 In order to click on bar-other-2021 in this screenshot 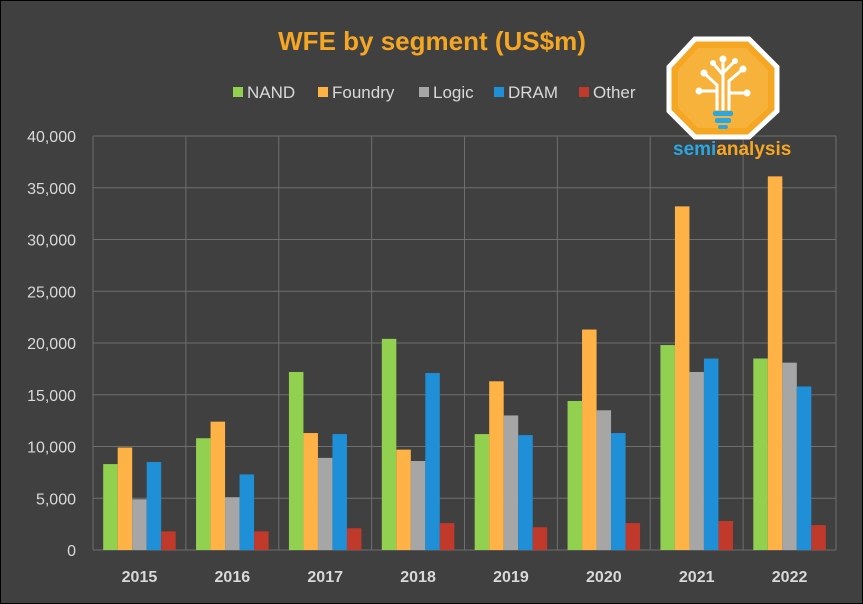, I will do `click(725, 535)`.